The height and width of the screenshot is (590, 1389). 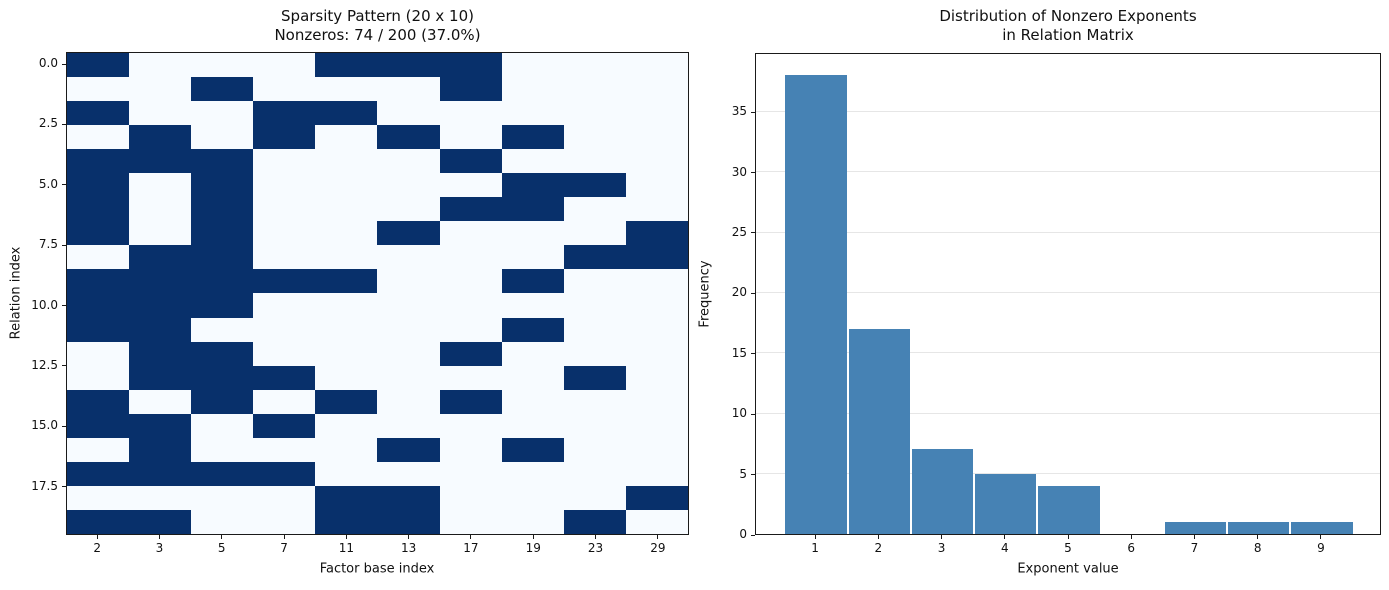 I want to click on x-tick-label: 3, so click(x=941, y=548).